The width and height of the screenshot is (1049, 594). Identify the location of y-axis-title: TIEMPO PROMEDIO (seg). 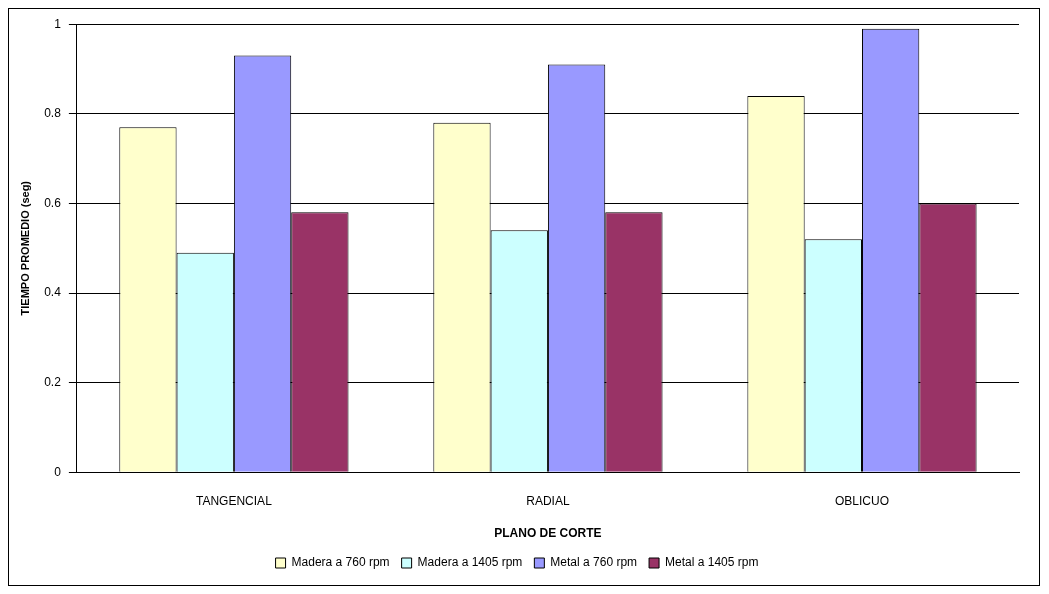
(24, 248).